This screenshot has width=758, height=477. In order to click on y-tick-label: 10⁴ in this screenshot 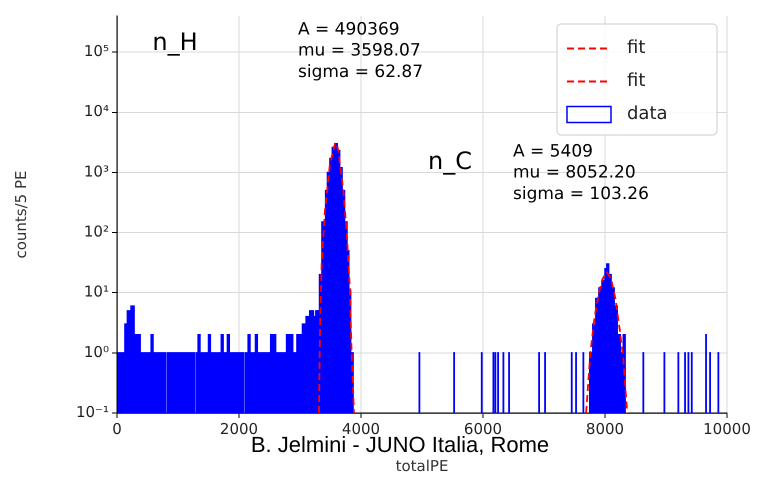, I will do `click(96, 111)`.